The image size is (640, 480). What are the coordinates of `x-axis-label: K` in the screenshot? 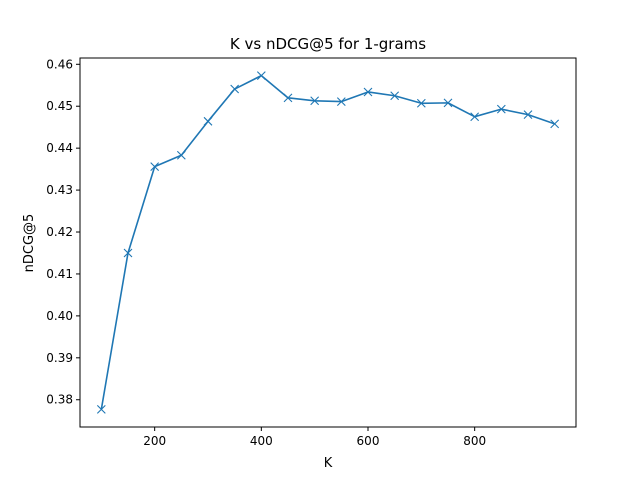 It's located at (328, 463).